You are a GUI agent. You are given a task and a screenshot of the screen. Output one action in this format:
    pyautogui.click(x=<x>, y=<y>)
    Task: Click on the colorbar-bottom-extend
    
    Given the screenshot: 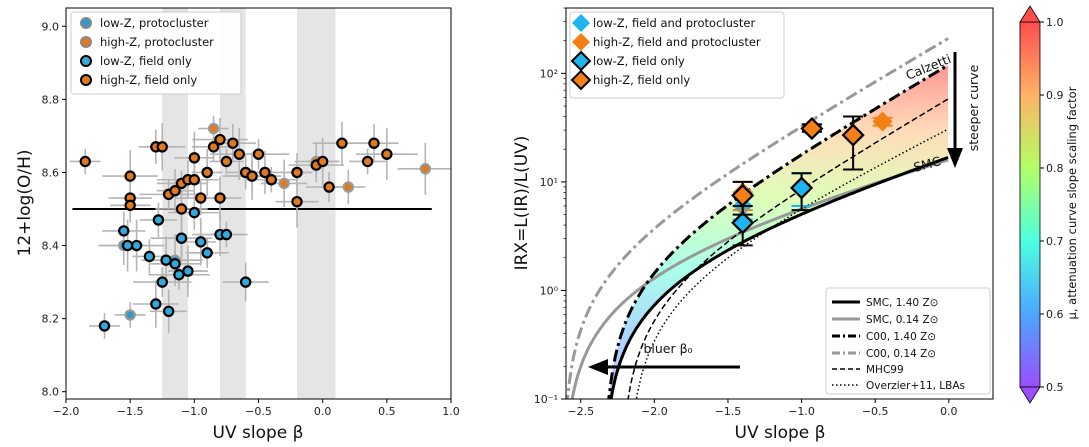 What is the action you would take?
    pyautogui.click(x=1030, y=395)
    